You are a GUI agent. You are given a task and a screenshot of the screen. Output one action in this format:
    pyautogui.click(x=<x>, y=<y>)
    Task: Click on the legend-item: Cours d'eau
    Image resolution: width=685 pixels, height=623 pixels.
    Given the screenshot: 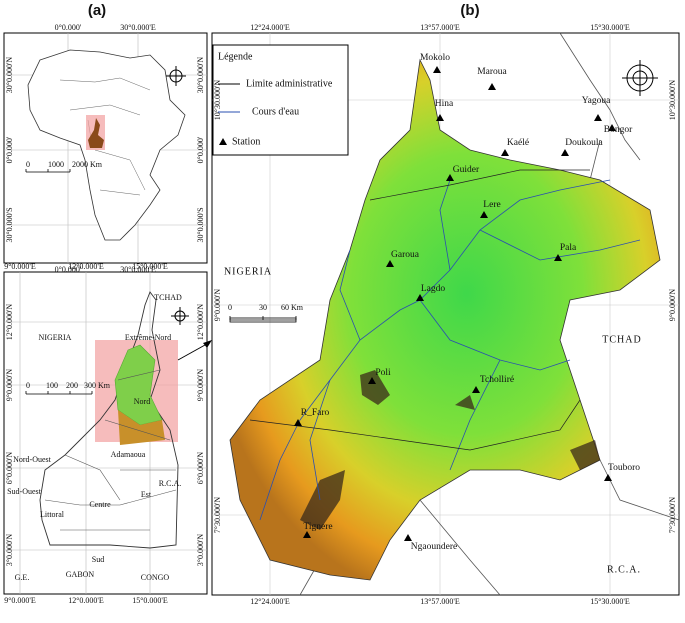 What is the action you would take?
    pyautogui.click(x=275, y=111)
    